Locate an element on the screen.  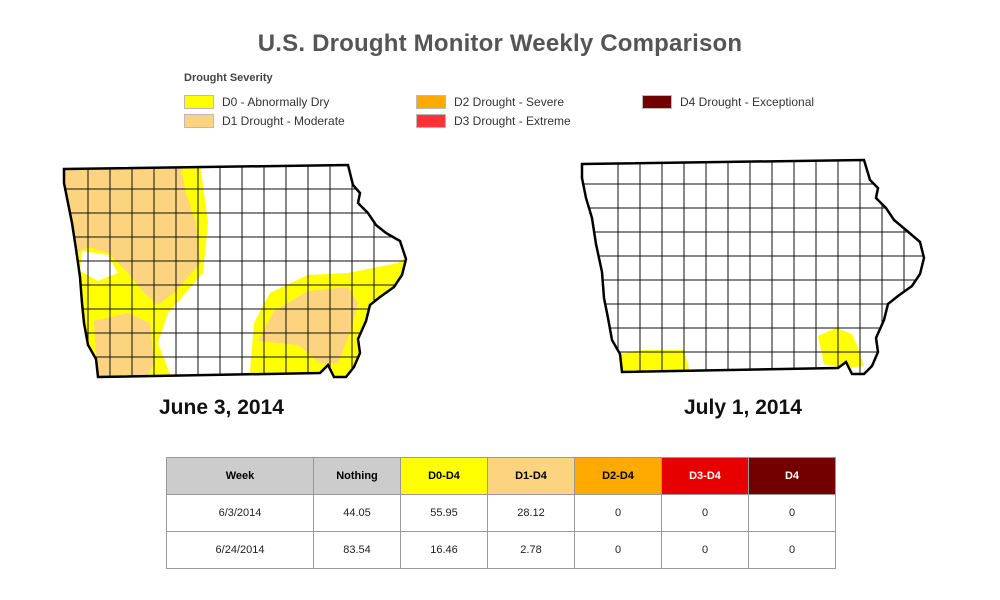
drought-map-june is located at coordinates (234, 279).